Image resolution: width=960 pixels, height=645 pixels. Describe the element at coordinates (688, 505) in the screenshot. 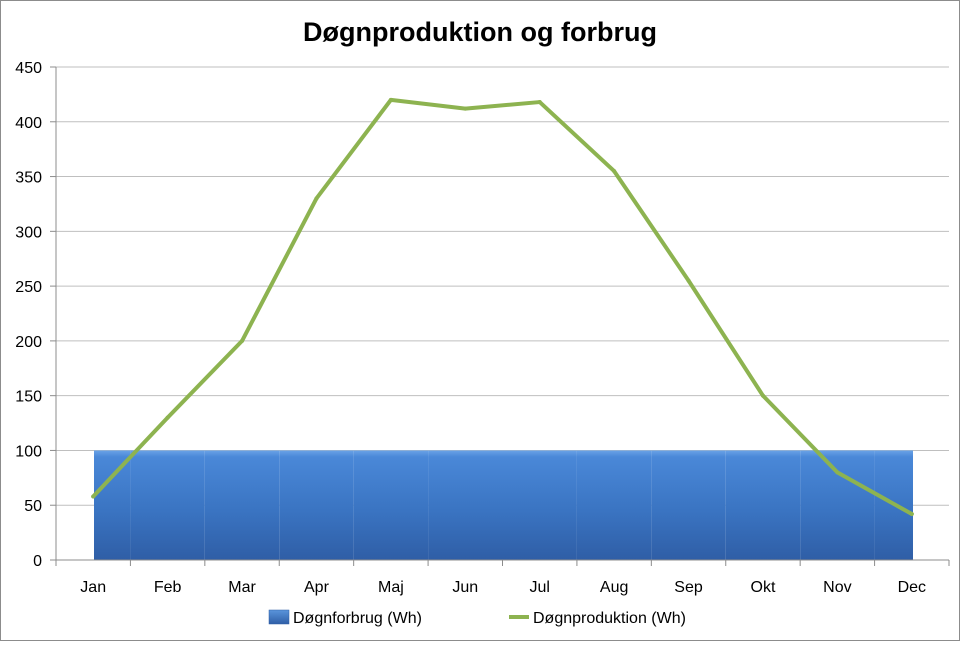

I see `bar-Sep` at that location.